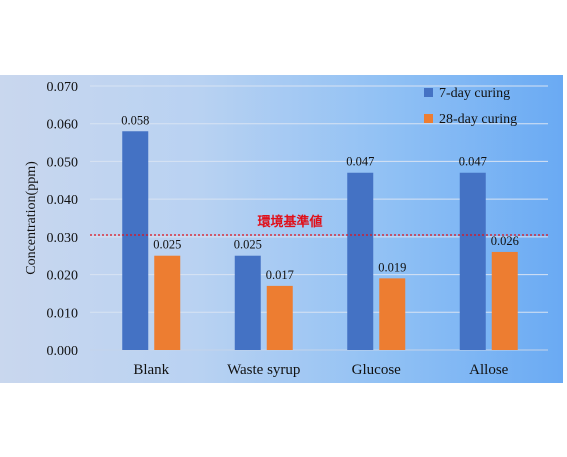 This screenshot has width=567, height=457. Describe the element at coordinates (63, 125) in the screenshot. I see `y-tick-label: 0.060` at that location.